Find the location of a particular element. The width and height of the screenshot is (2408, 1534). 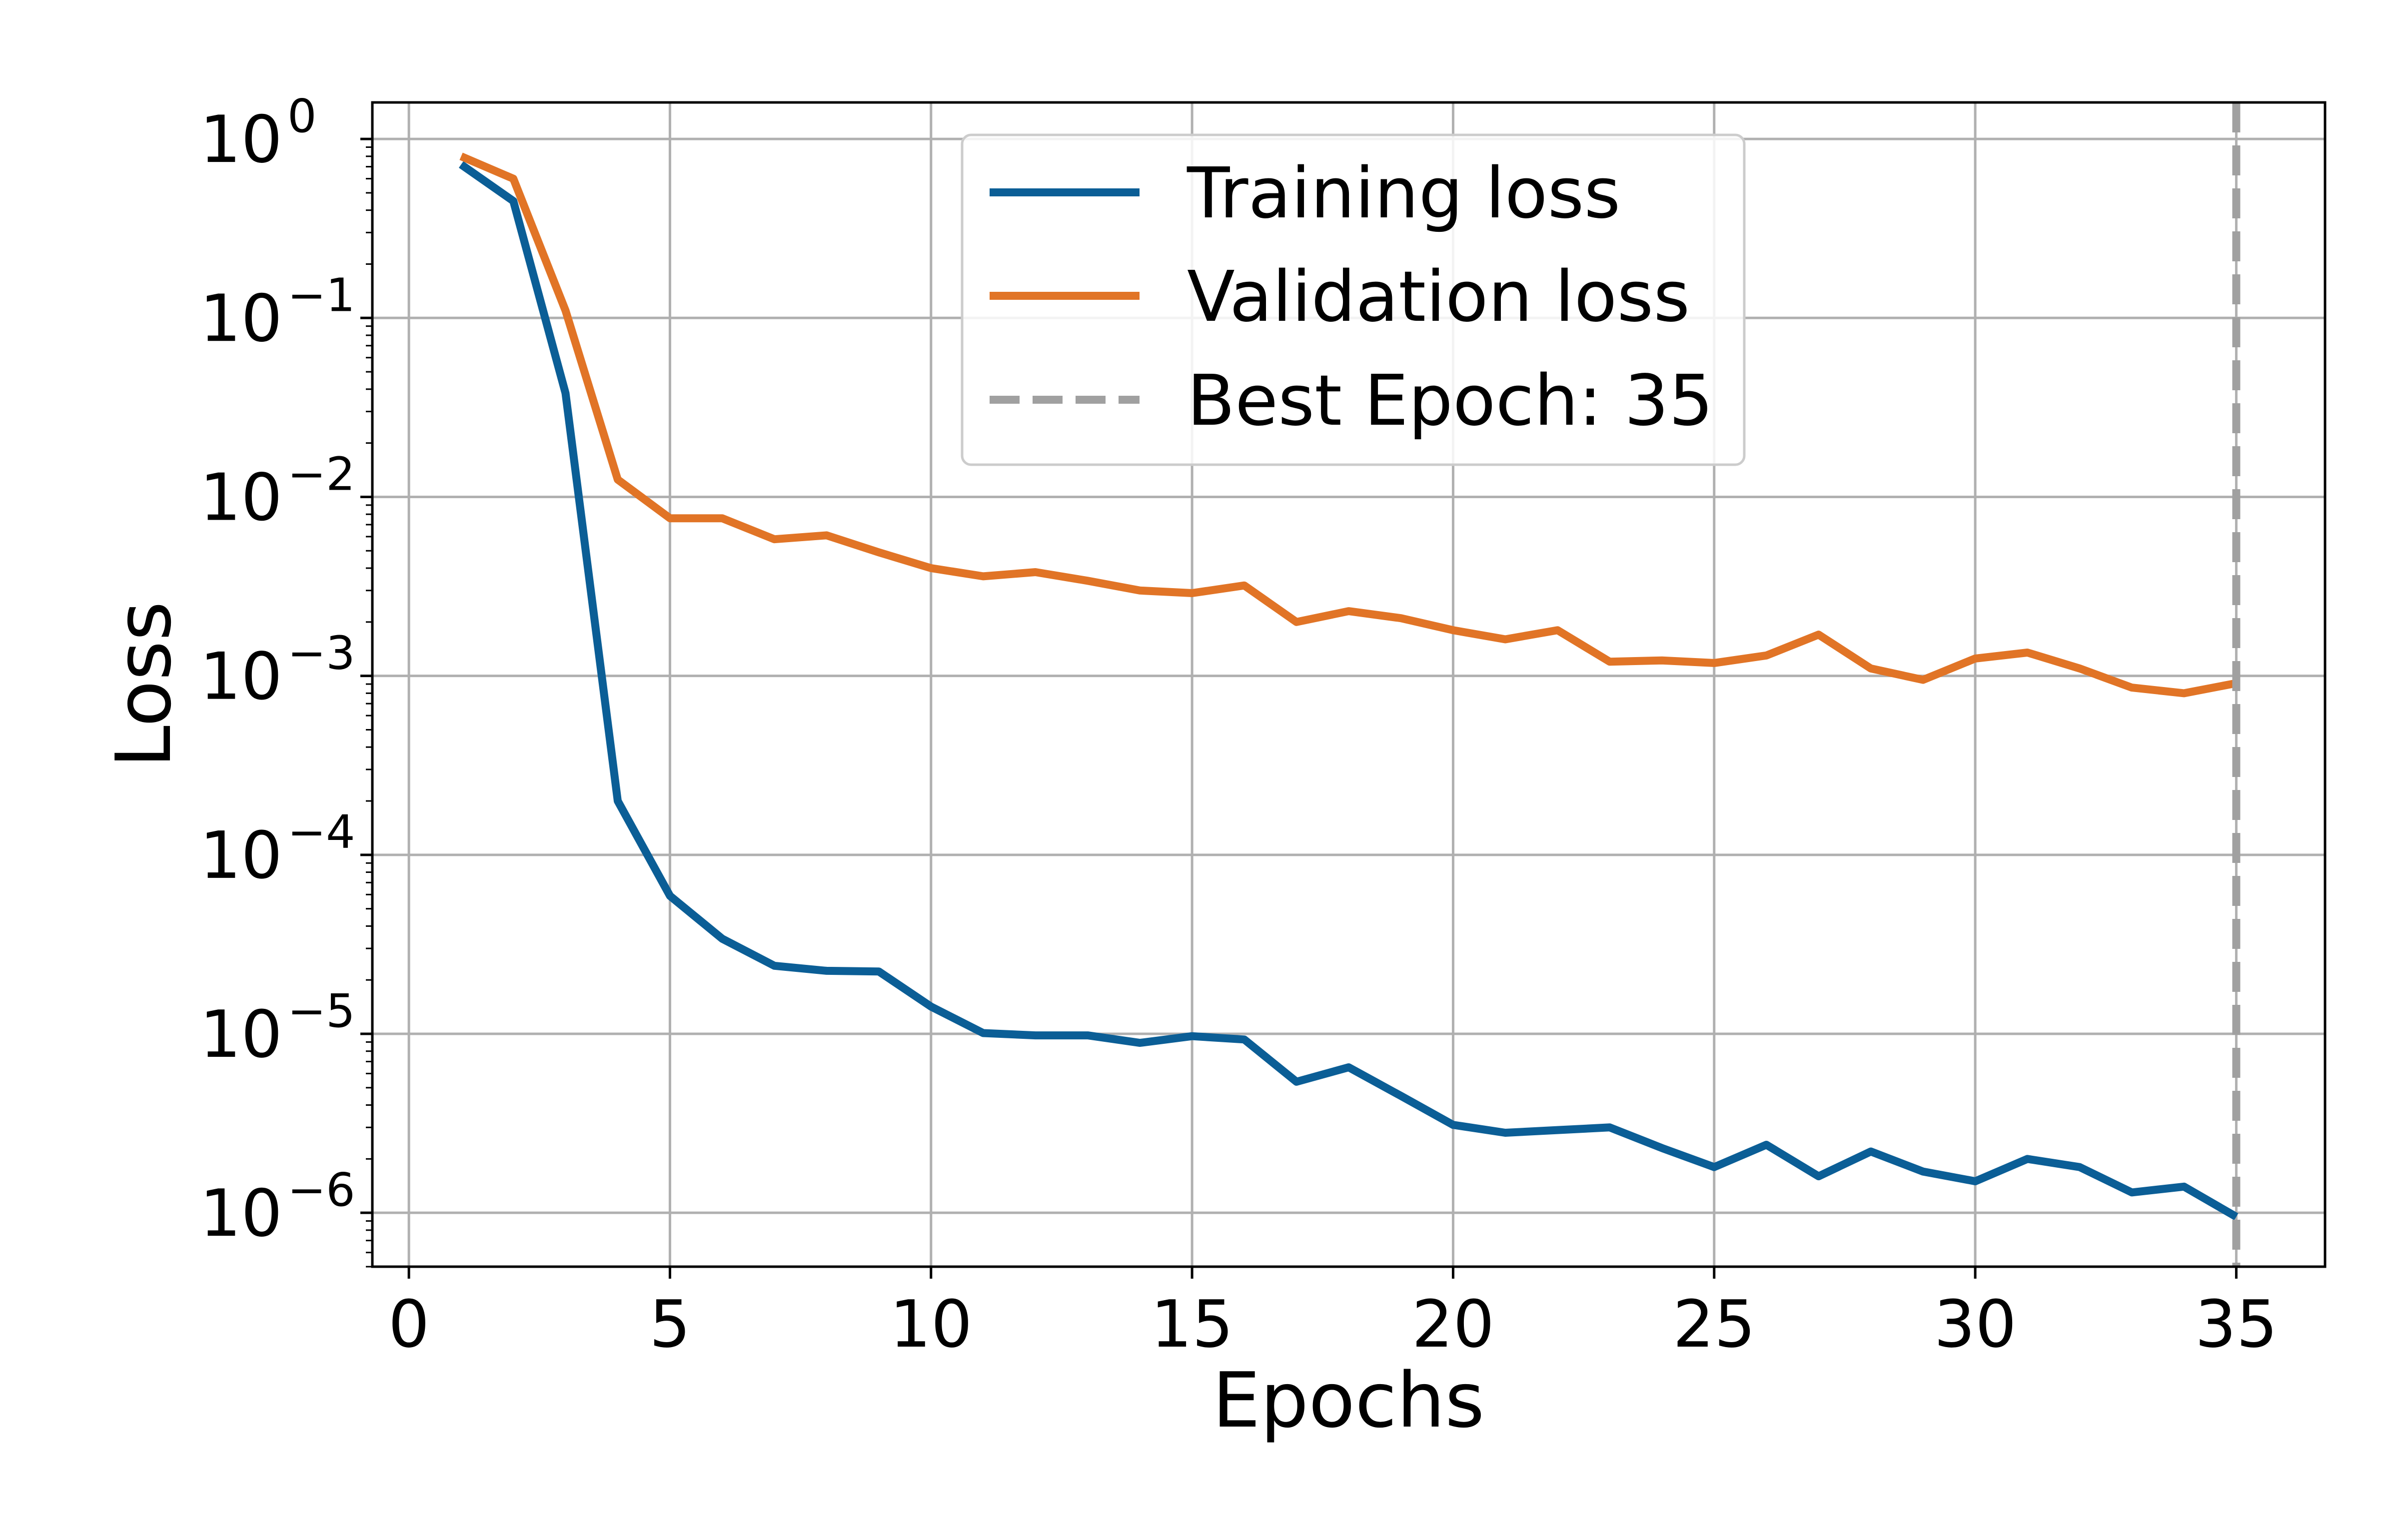

x-axis-label: Epochs is located at coordinates (1348, 1400).